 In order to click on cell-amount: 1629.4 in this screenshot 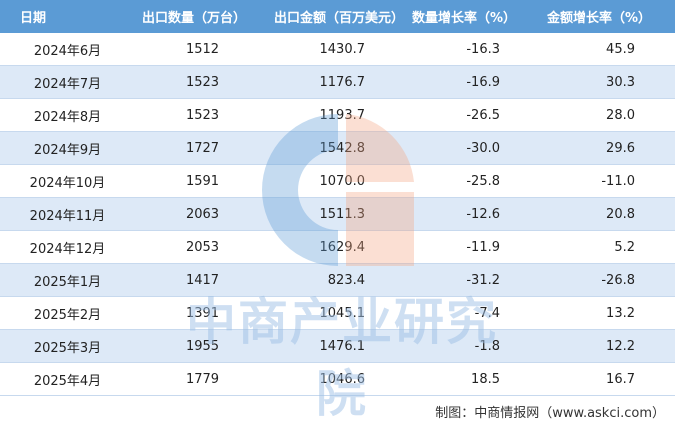, I will do `click(337, 247)`.